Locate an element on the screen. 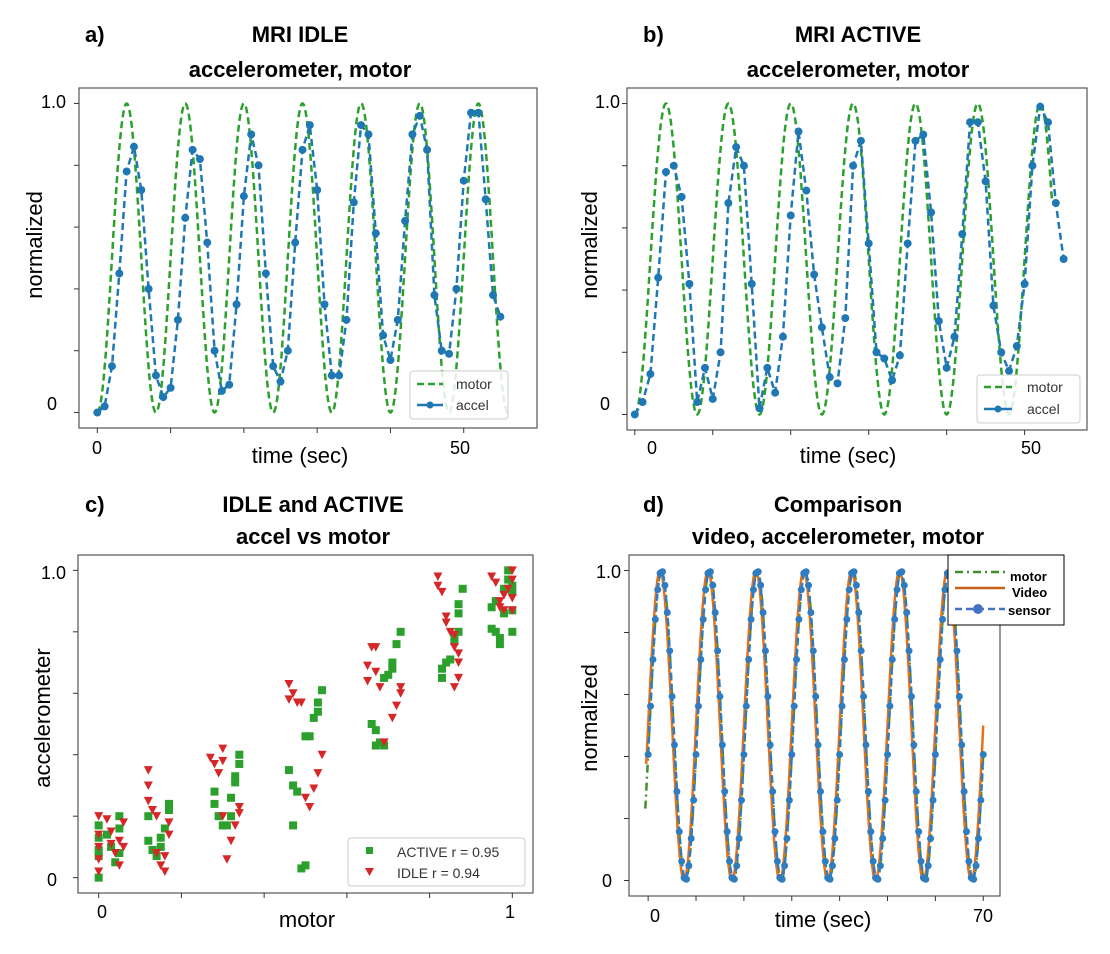  panel-b-xtick-50: 50 is located at coordinates (1031, 448).